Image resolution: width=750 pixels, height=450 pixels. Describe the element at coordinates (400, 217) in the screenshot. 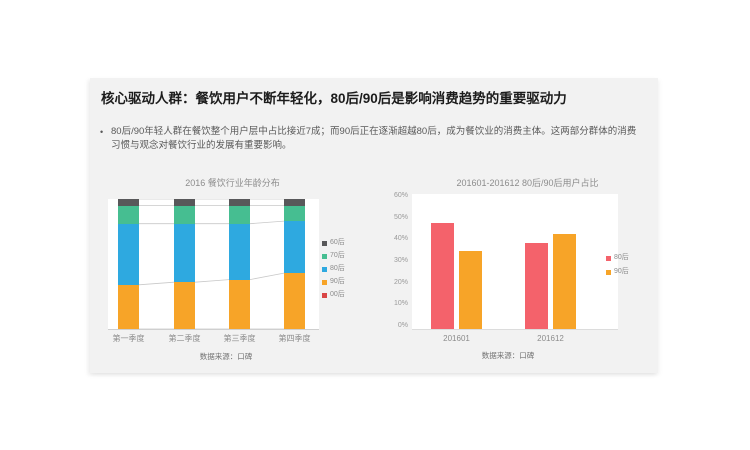

I see `y-axis-tick-50%: 50%` at that location.